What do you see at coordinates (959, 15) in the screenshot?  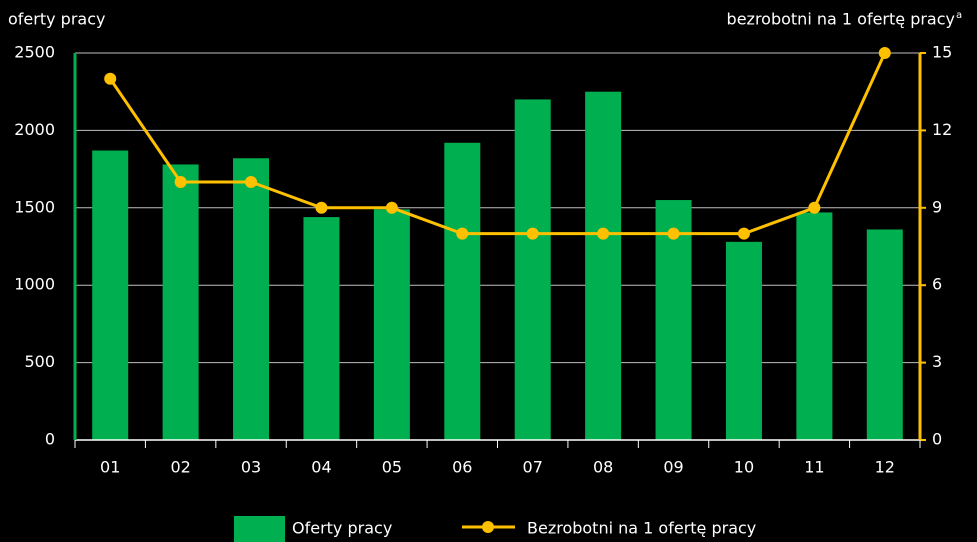 I see `y2-axis-label-note: a` at bounding box center [959, 15].